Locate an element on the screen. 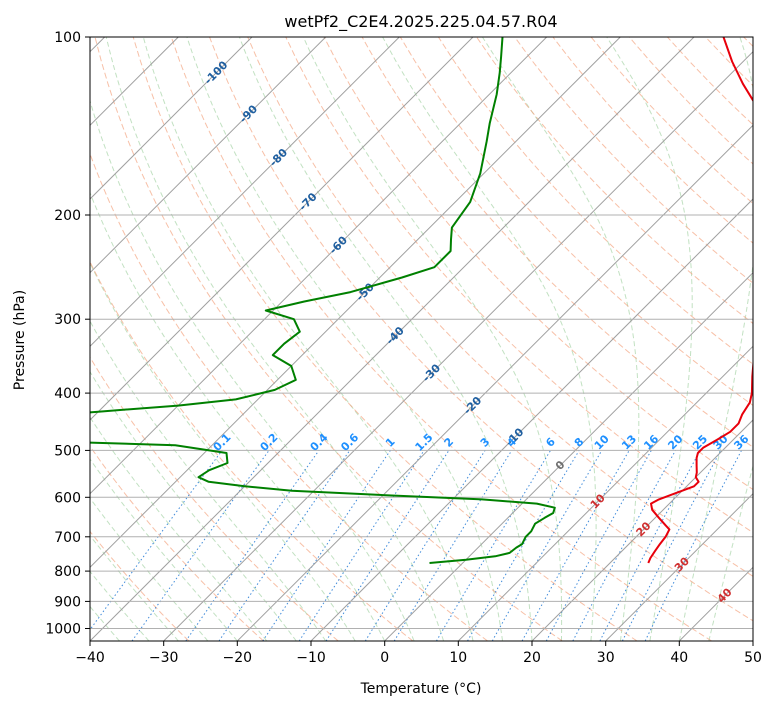  y-tick-label: 1000 is located at coordinates (63, 630).